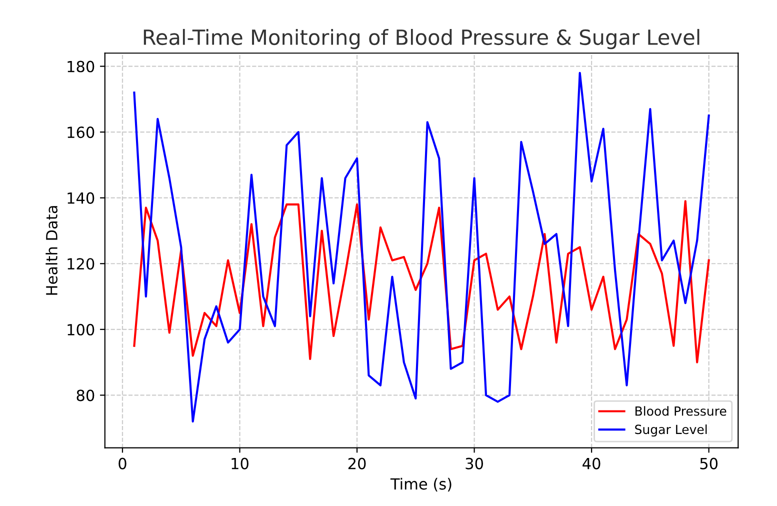  Describe the element at coordinates (81, 66) in the screenshot. I see `y-tick-label: 180` at that location.